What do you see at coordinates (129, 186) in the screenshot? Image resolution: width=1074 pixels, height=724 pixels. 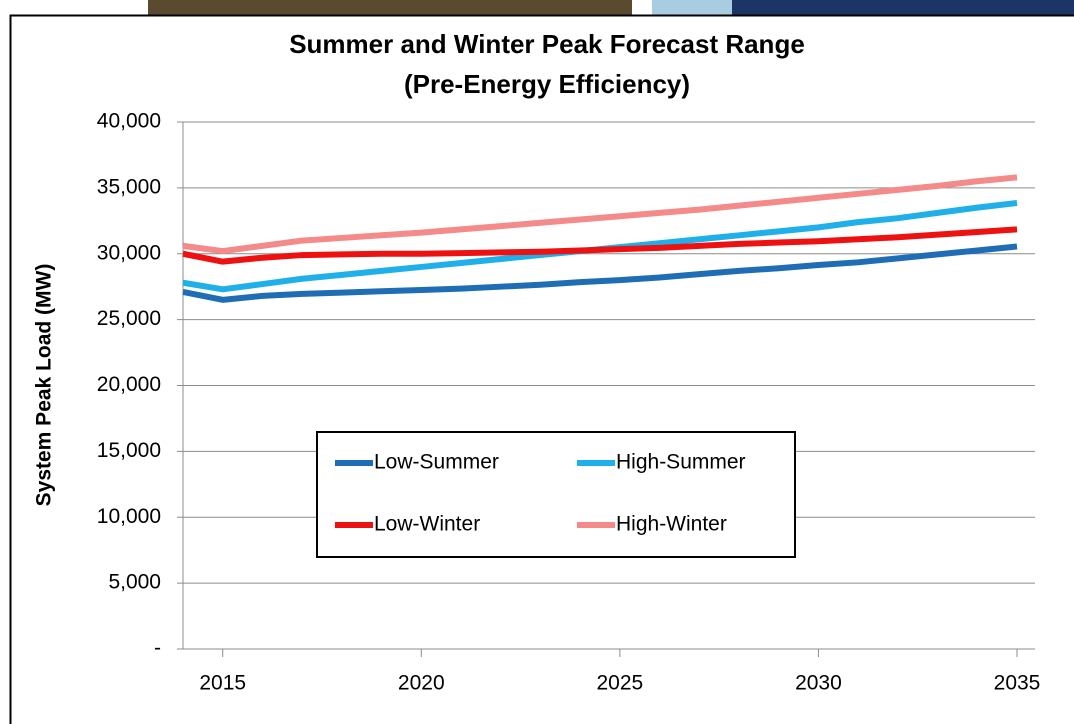 I see `y-tick-label: 35,000` at bounding box center [129, 186].